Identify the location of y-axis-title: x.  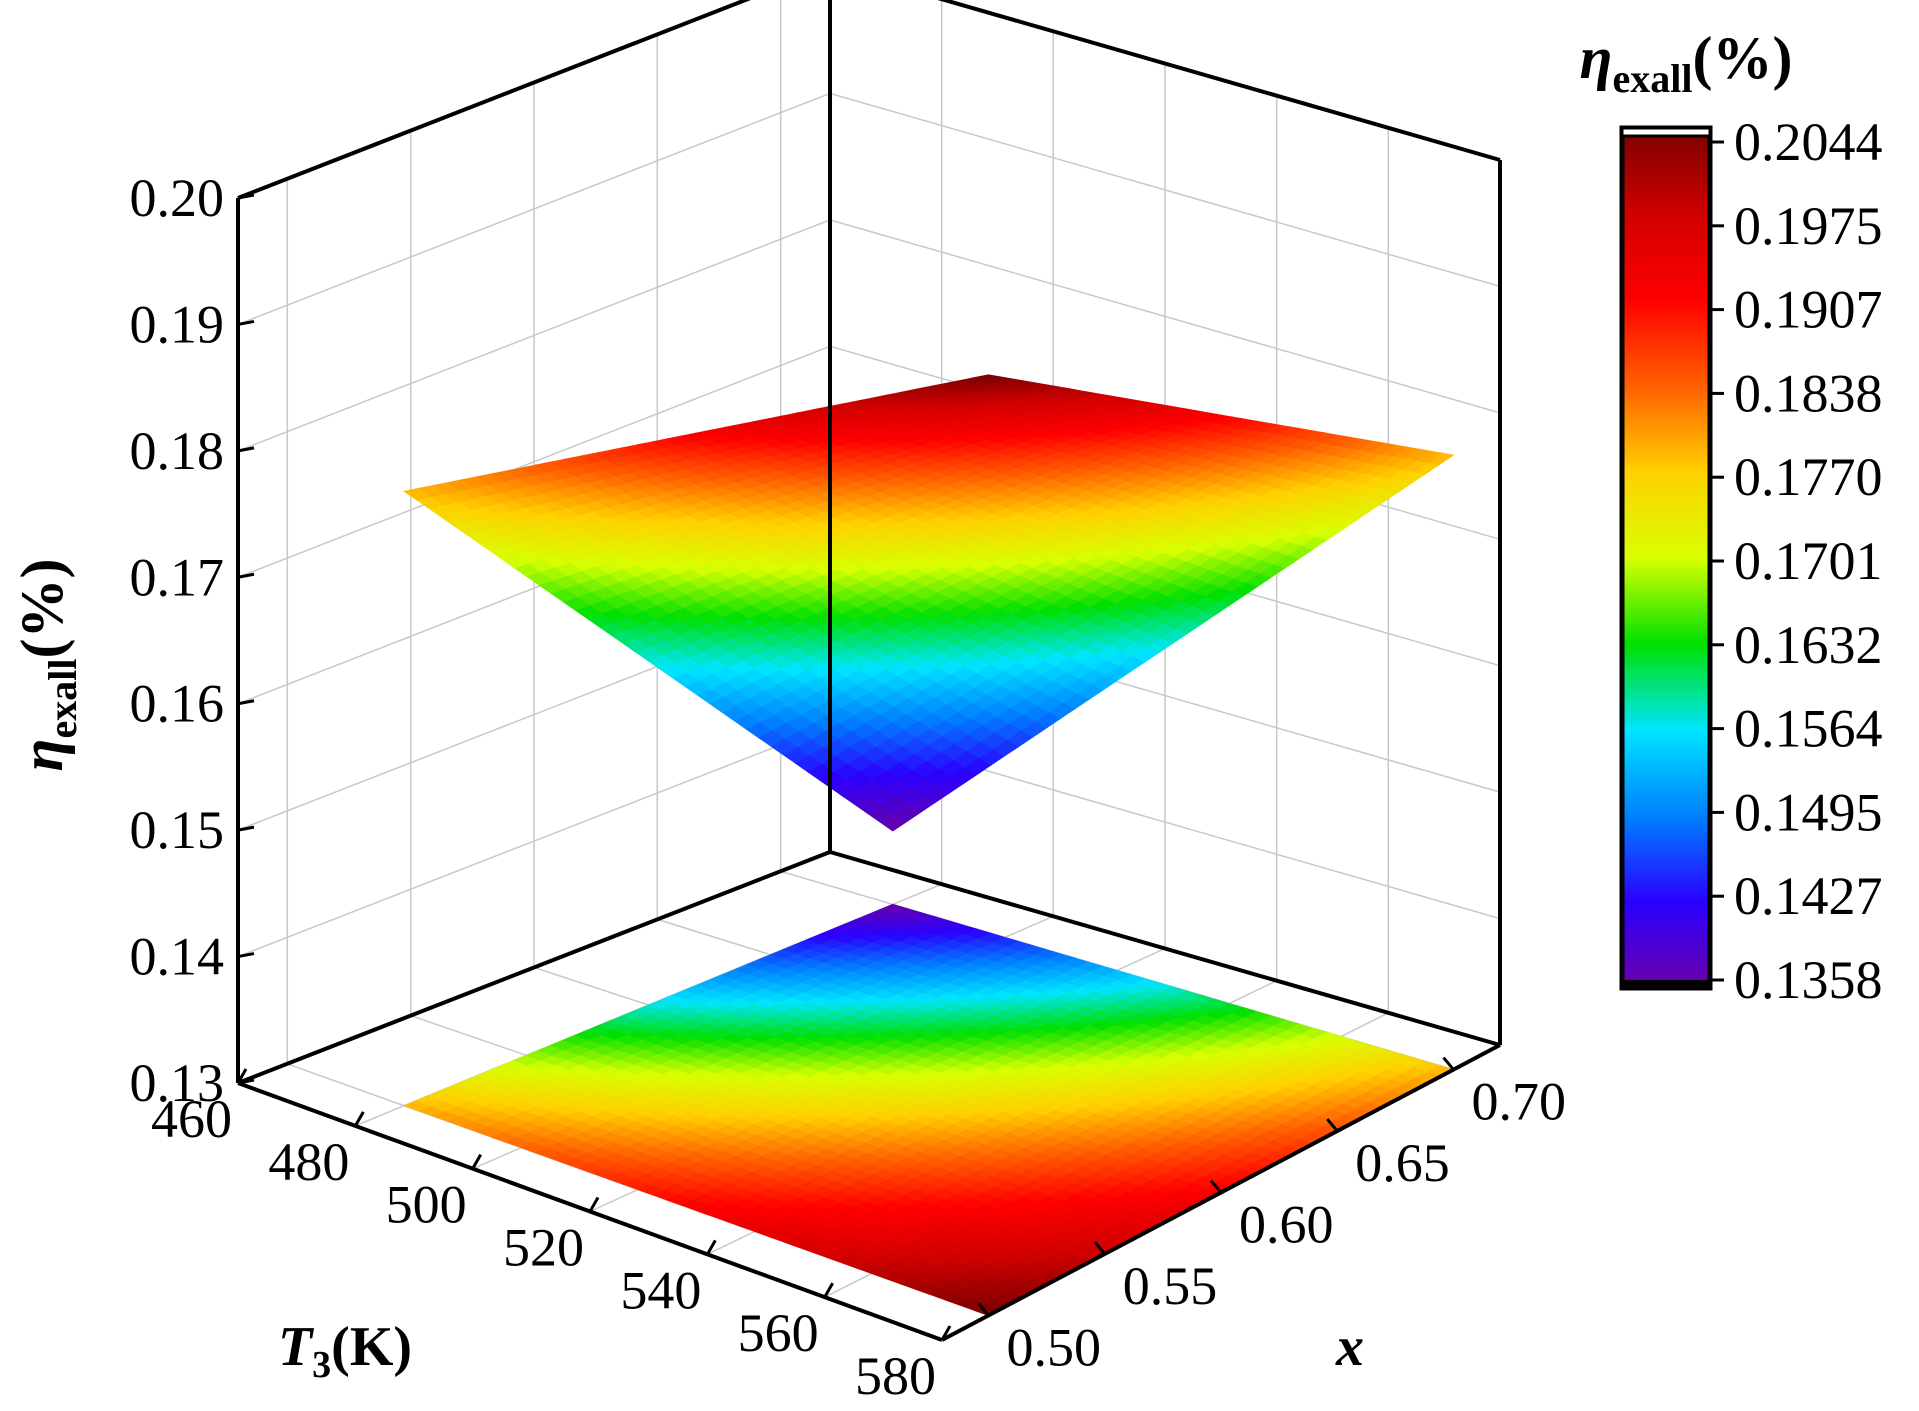
(1349, 1347).